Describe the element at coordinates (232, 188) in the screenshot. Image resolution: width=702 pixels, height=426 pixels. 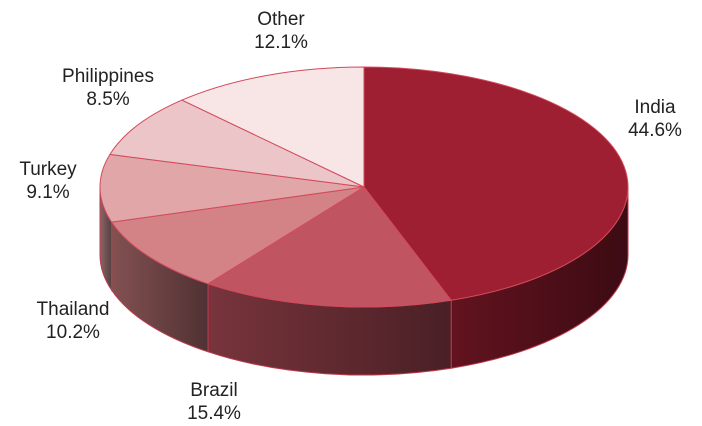
I see `slice-turkey` at that location.